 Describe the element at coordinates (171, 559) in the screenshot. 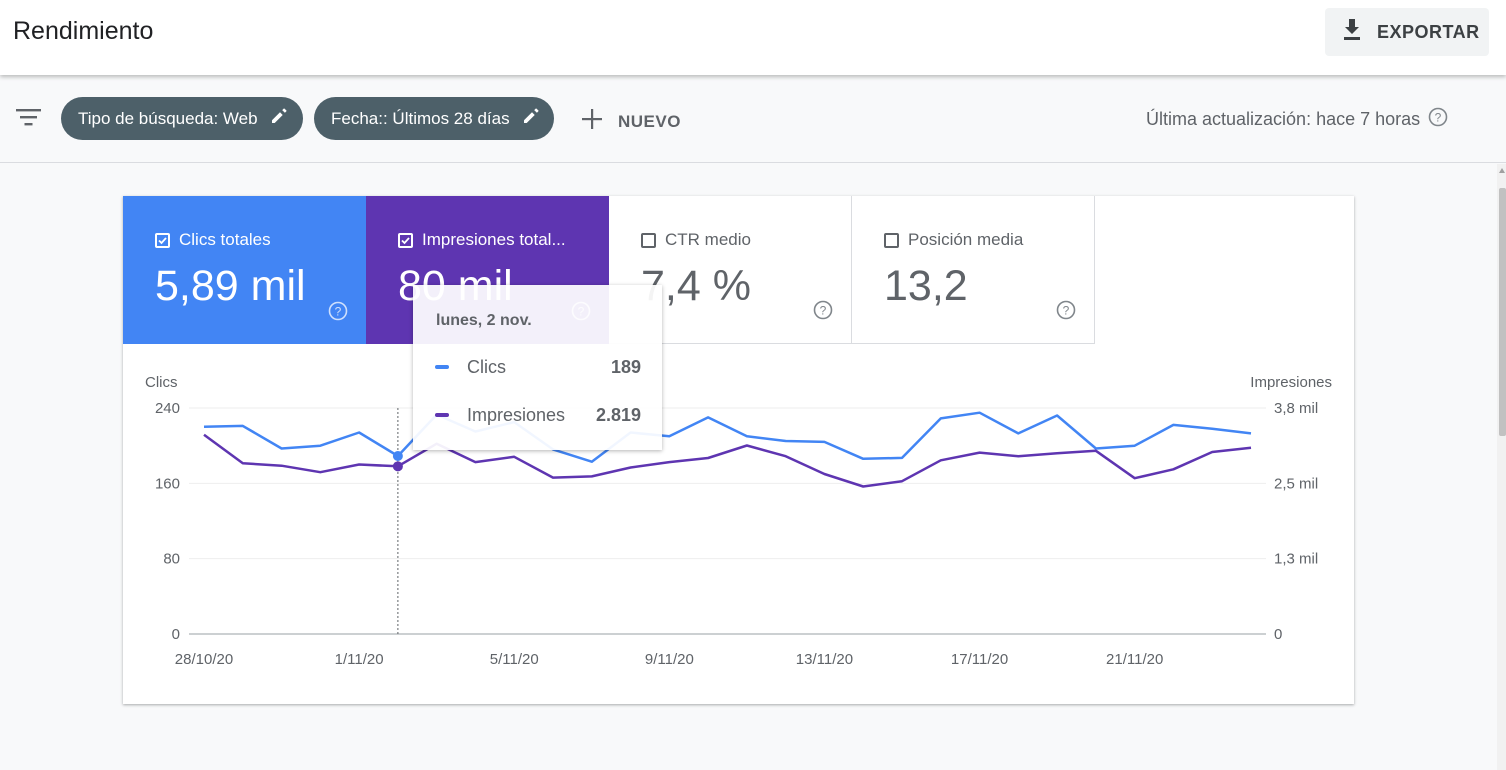

I see `left-tick-label: 80` at that location.